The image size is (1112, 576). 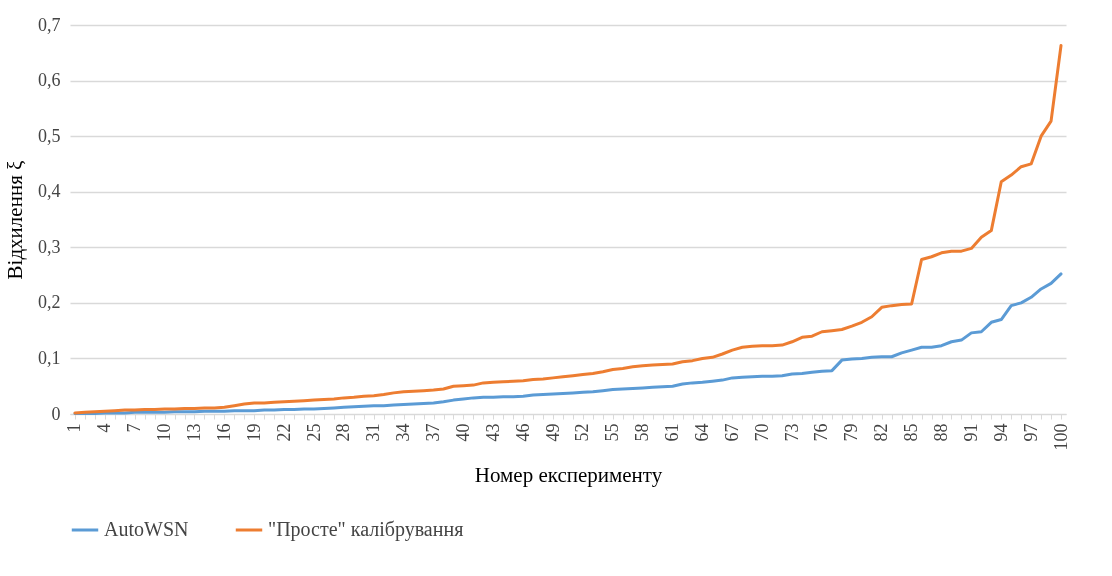 What do you see at coordinates (522, 432) in the screenshot?
I see `x-tick-label: 46` at bounding box center [522, 432].